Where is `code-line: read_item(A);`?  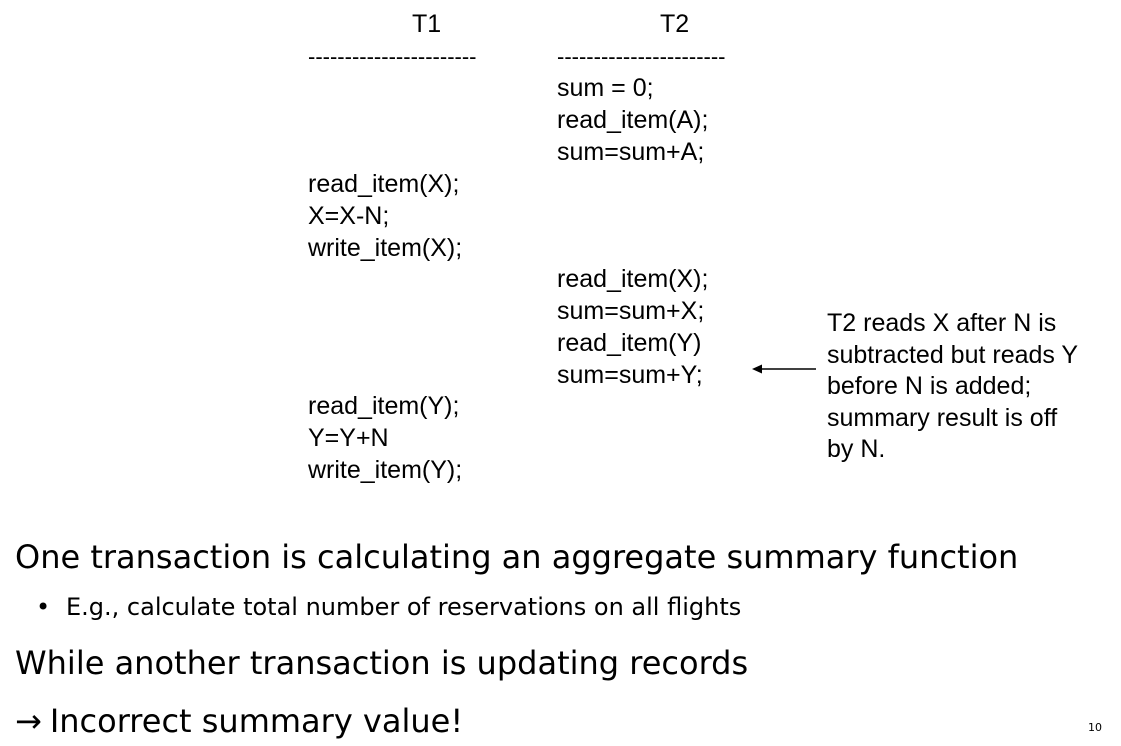 code-line: read_item(A); is located at coordinates (633, 120).